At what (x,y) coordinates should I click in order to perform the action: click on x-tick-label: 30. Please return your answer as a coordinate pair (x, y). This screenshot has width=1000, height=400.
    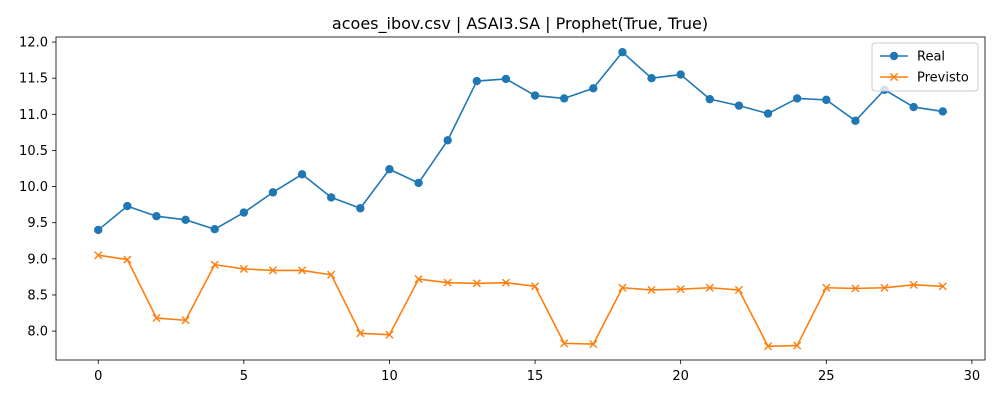
    Looking at the image, I should click on (972, 376).